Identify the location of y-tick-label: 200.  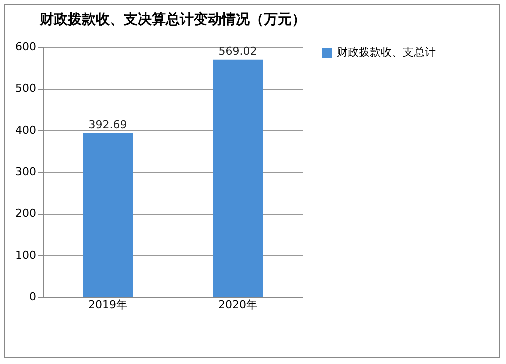
(26, 213).